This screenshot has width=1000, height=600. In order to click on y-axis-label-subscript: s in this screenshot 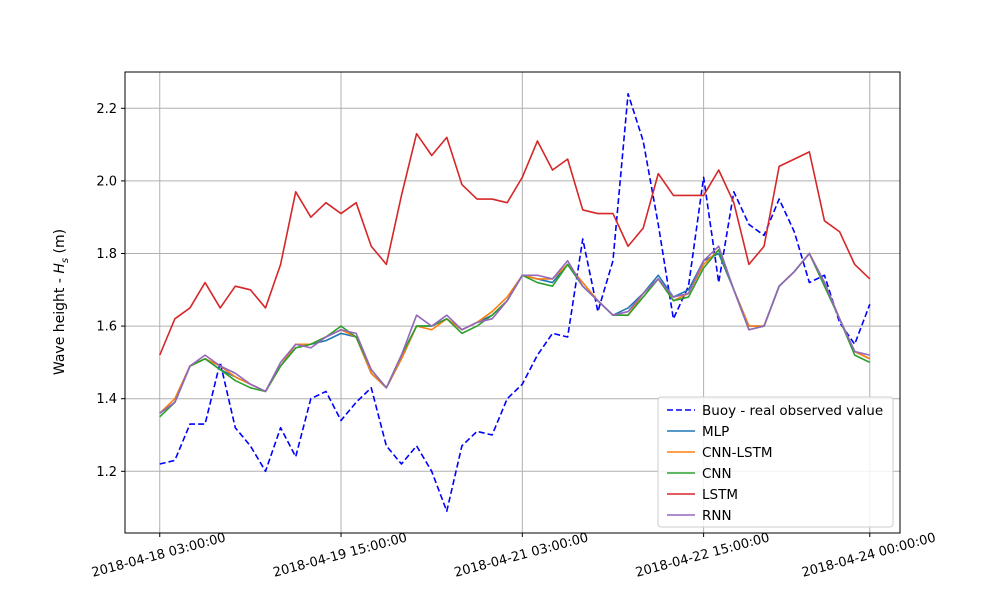, I will do `click(65, 260)`.